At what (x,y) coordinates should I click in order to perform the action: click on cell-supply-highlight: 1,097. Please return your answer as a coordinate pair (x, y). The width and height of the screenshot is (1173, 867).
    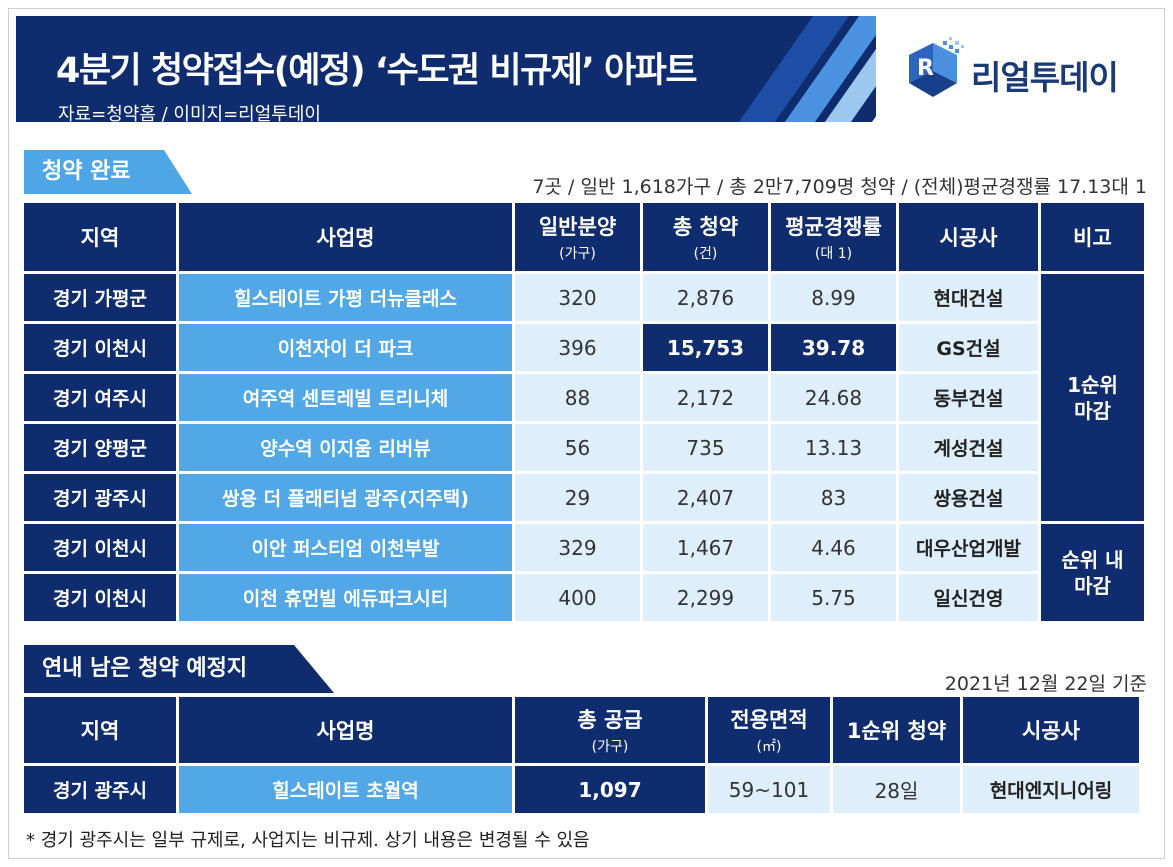
    Looking at the image, I should click on (610, 789).